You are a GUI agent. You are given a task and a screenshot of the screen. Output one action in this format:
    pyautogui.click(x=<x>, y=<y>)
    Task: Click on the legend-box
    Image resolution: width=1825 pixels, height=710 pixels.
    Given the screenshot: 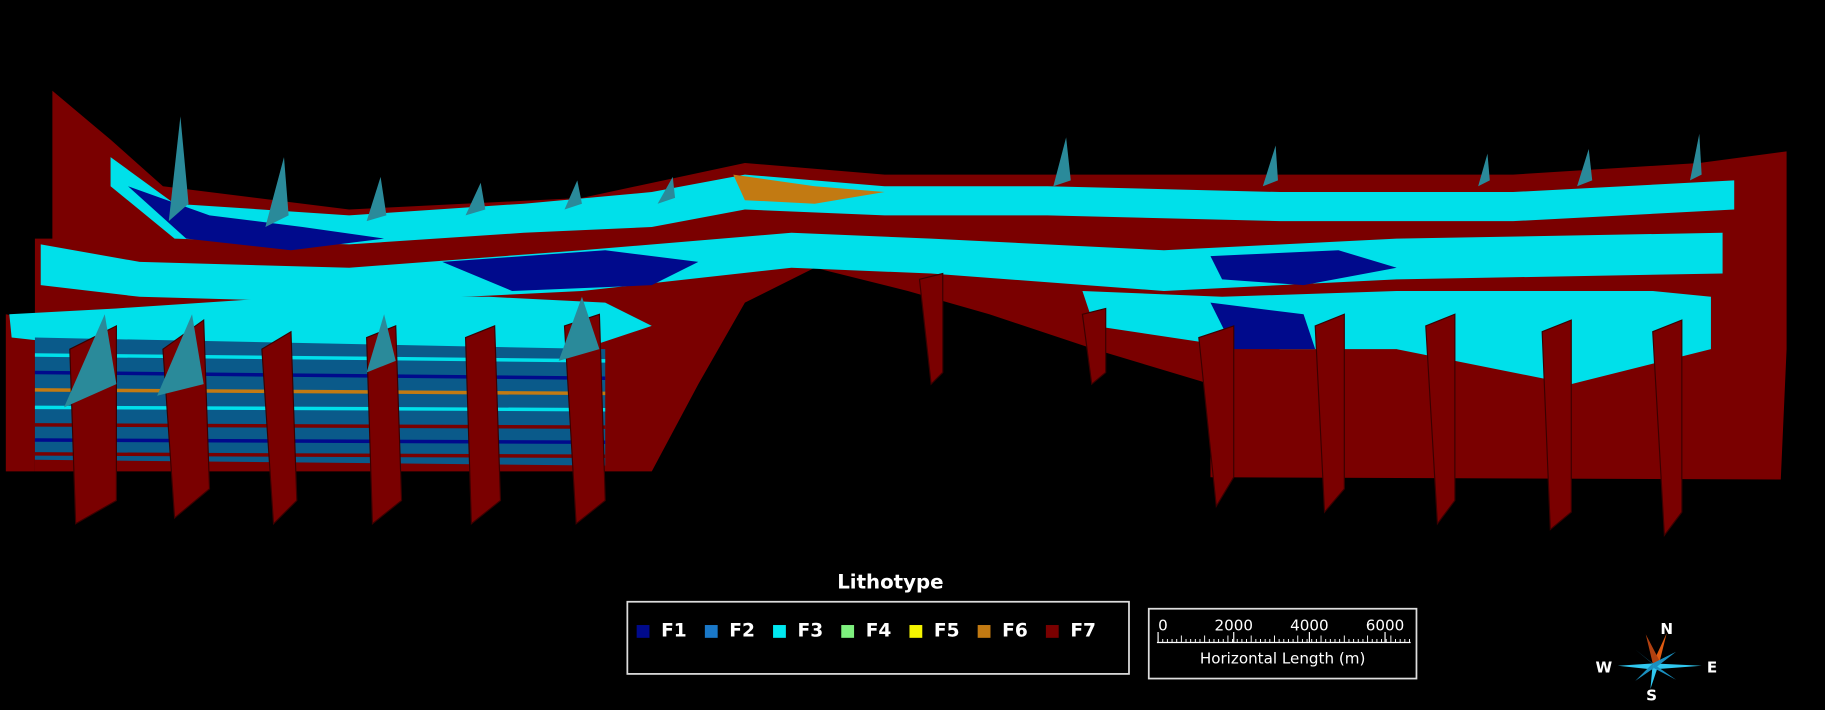 What is the action you would take?
    pyautogui.click(x=878, y=637)
    